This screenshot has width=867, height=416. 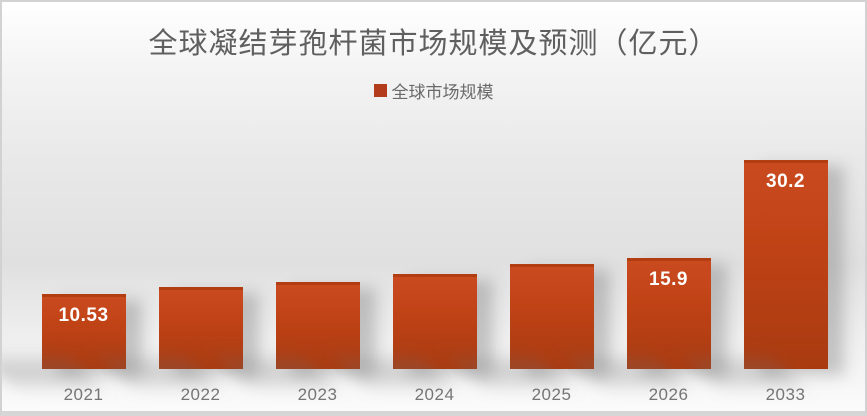 I want to click on bar-column-2025: 2025, so click(x=551, y=265).